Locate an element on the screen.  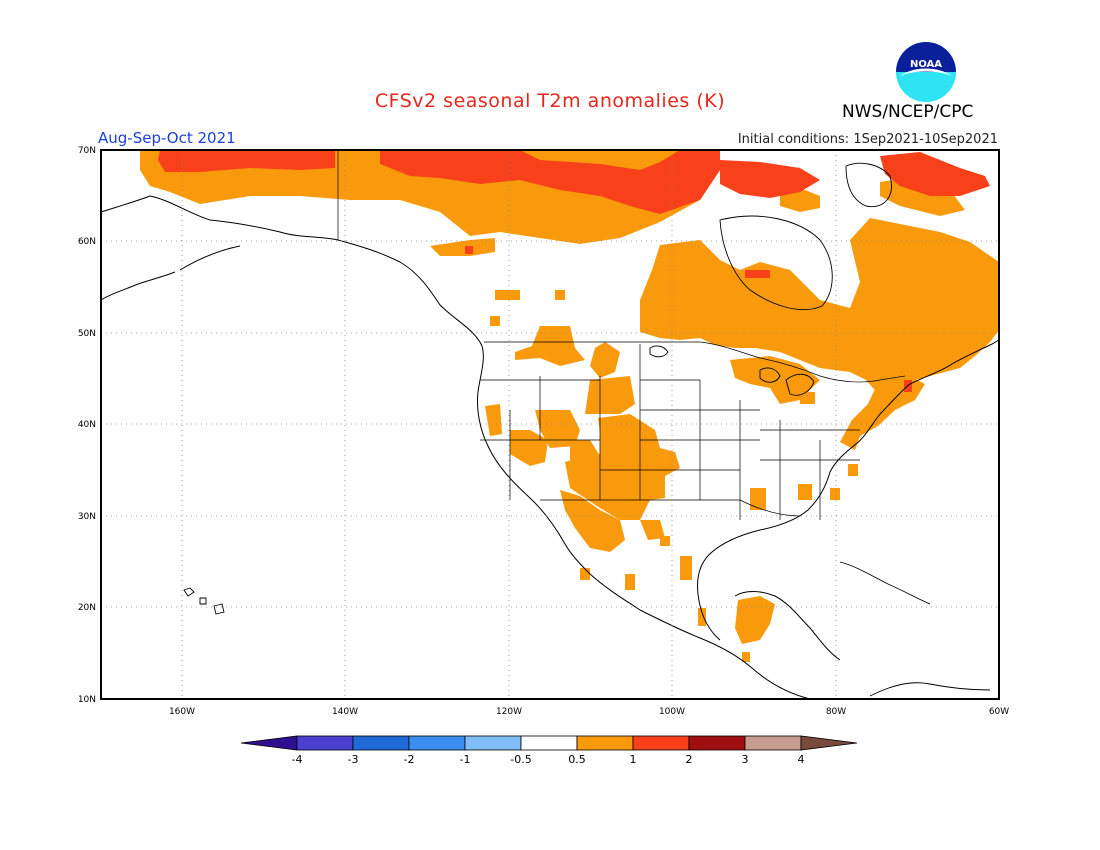
lat-label: 10N is located at coordinates (87, 700).